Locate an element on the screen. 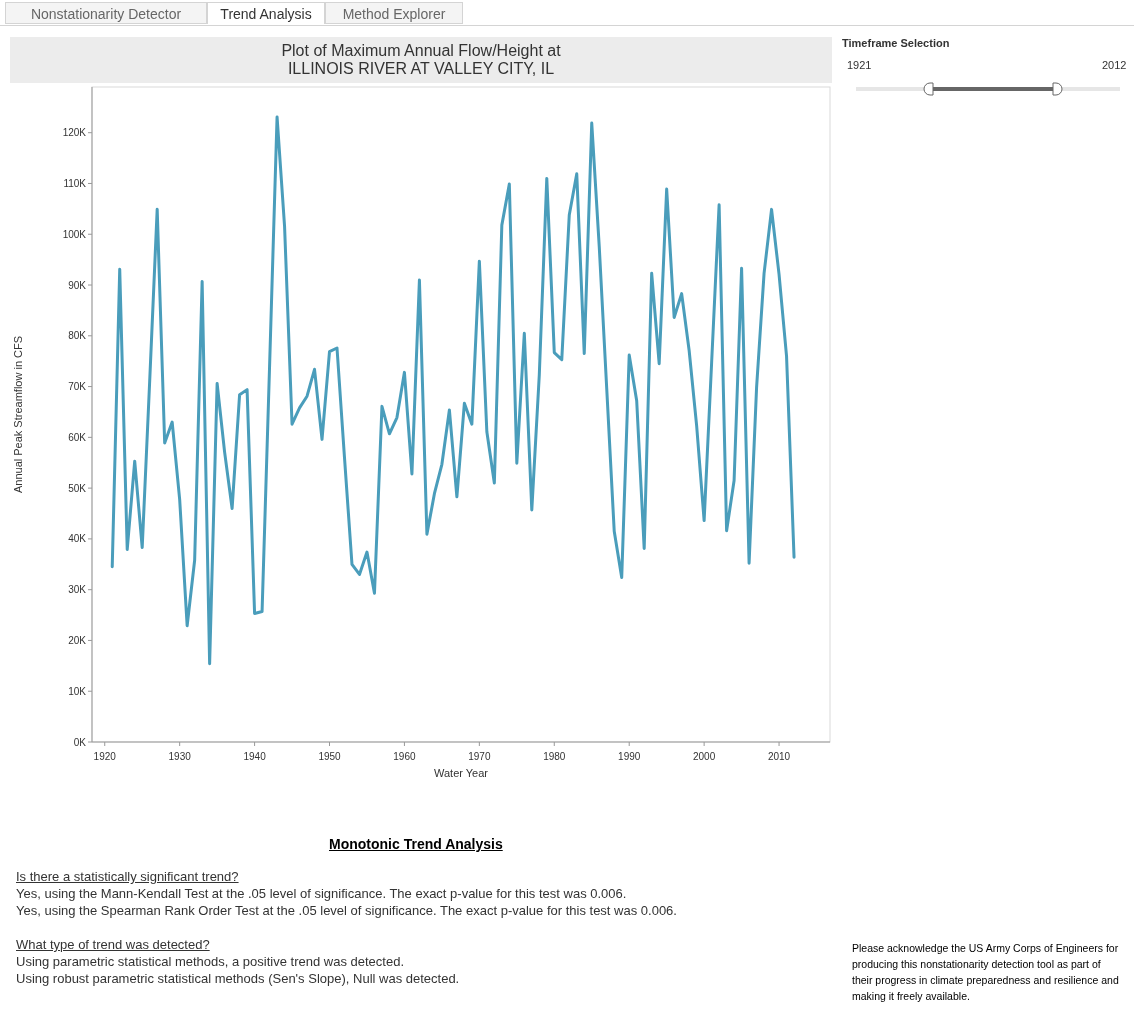 This screenshot has height=1020, width=1134. text: Monotonic Trend Analysis is located at coordinates (416, 844).